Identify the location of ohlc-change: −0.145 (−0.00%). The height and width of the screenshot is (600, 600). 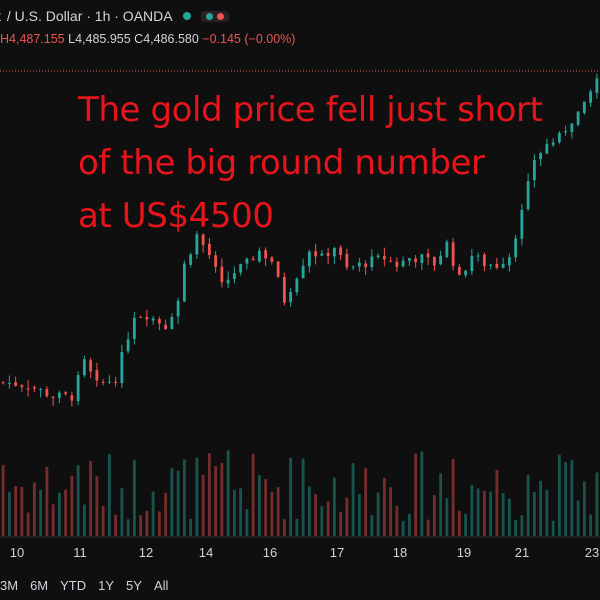
(249, 39).